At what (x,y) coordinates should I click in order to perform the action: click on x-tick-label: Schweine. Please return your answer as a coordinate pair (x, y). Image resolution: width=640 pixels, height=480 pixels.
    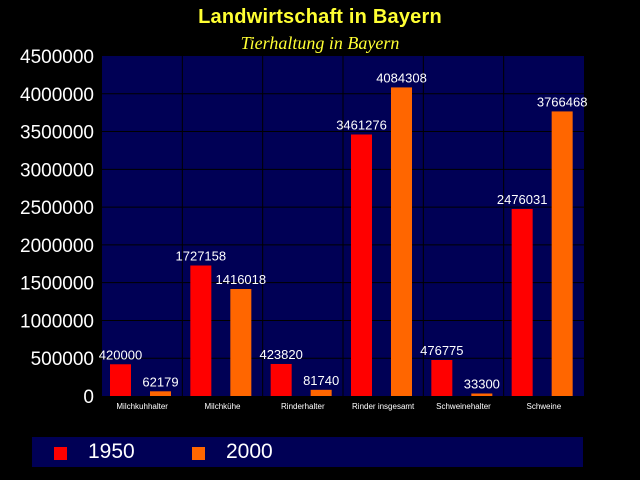
    Looking at the image, I should click on (543, 406).